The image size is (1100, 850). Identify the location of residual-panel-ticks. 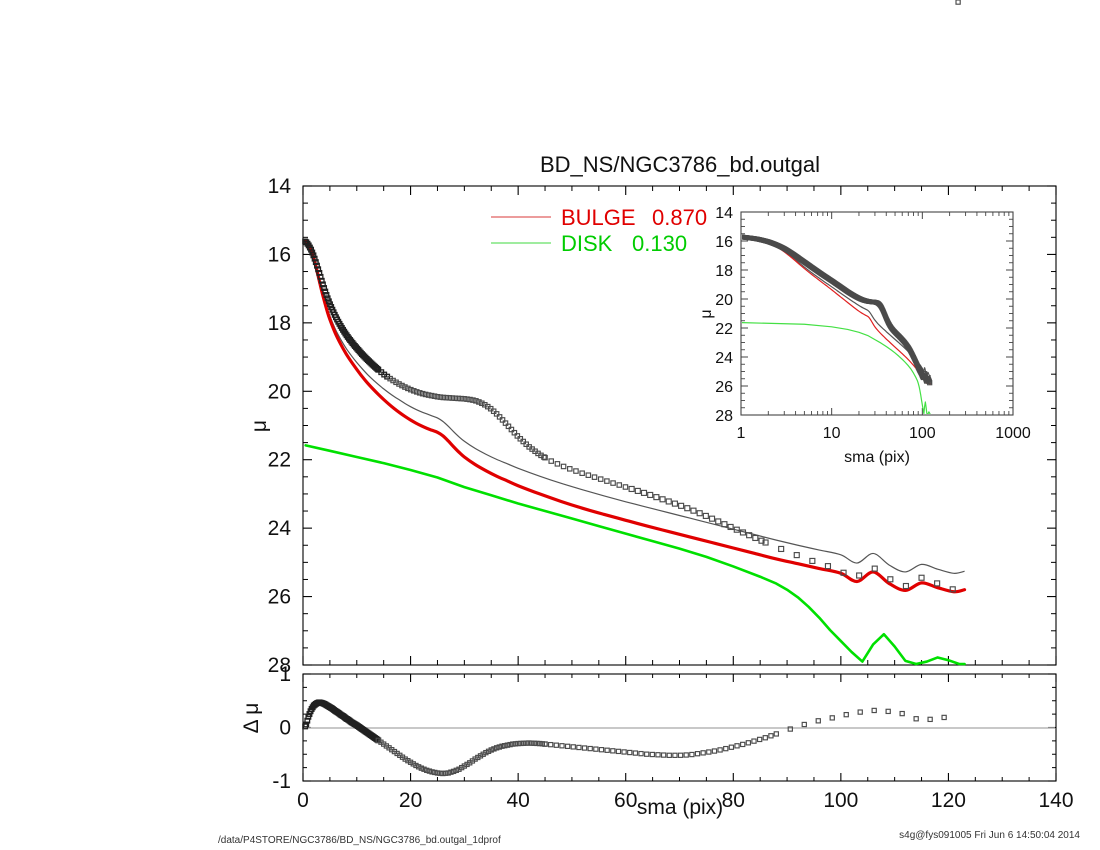
(679, 727).